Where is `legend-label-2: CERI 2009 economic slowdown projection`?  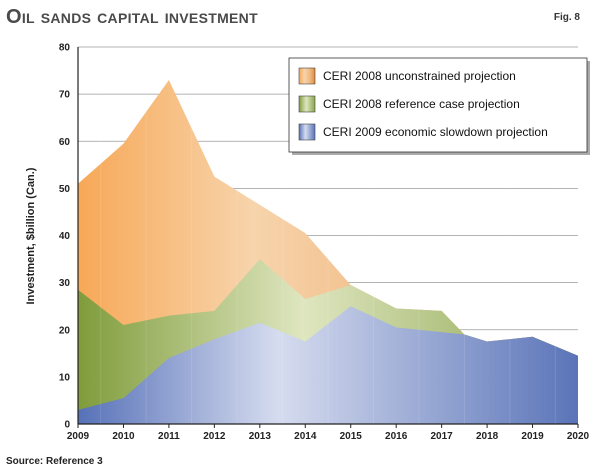
legend-label-2: CERI 2009 economic slowdown projection is located at coordinates (435, 132).